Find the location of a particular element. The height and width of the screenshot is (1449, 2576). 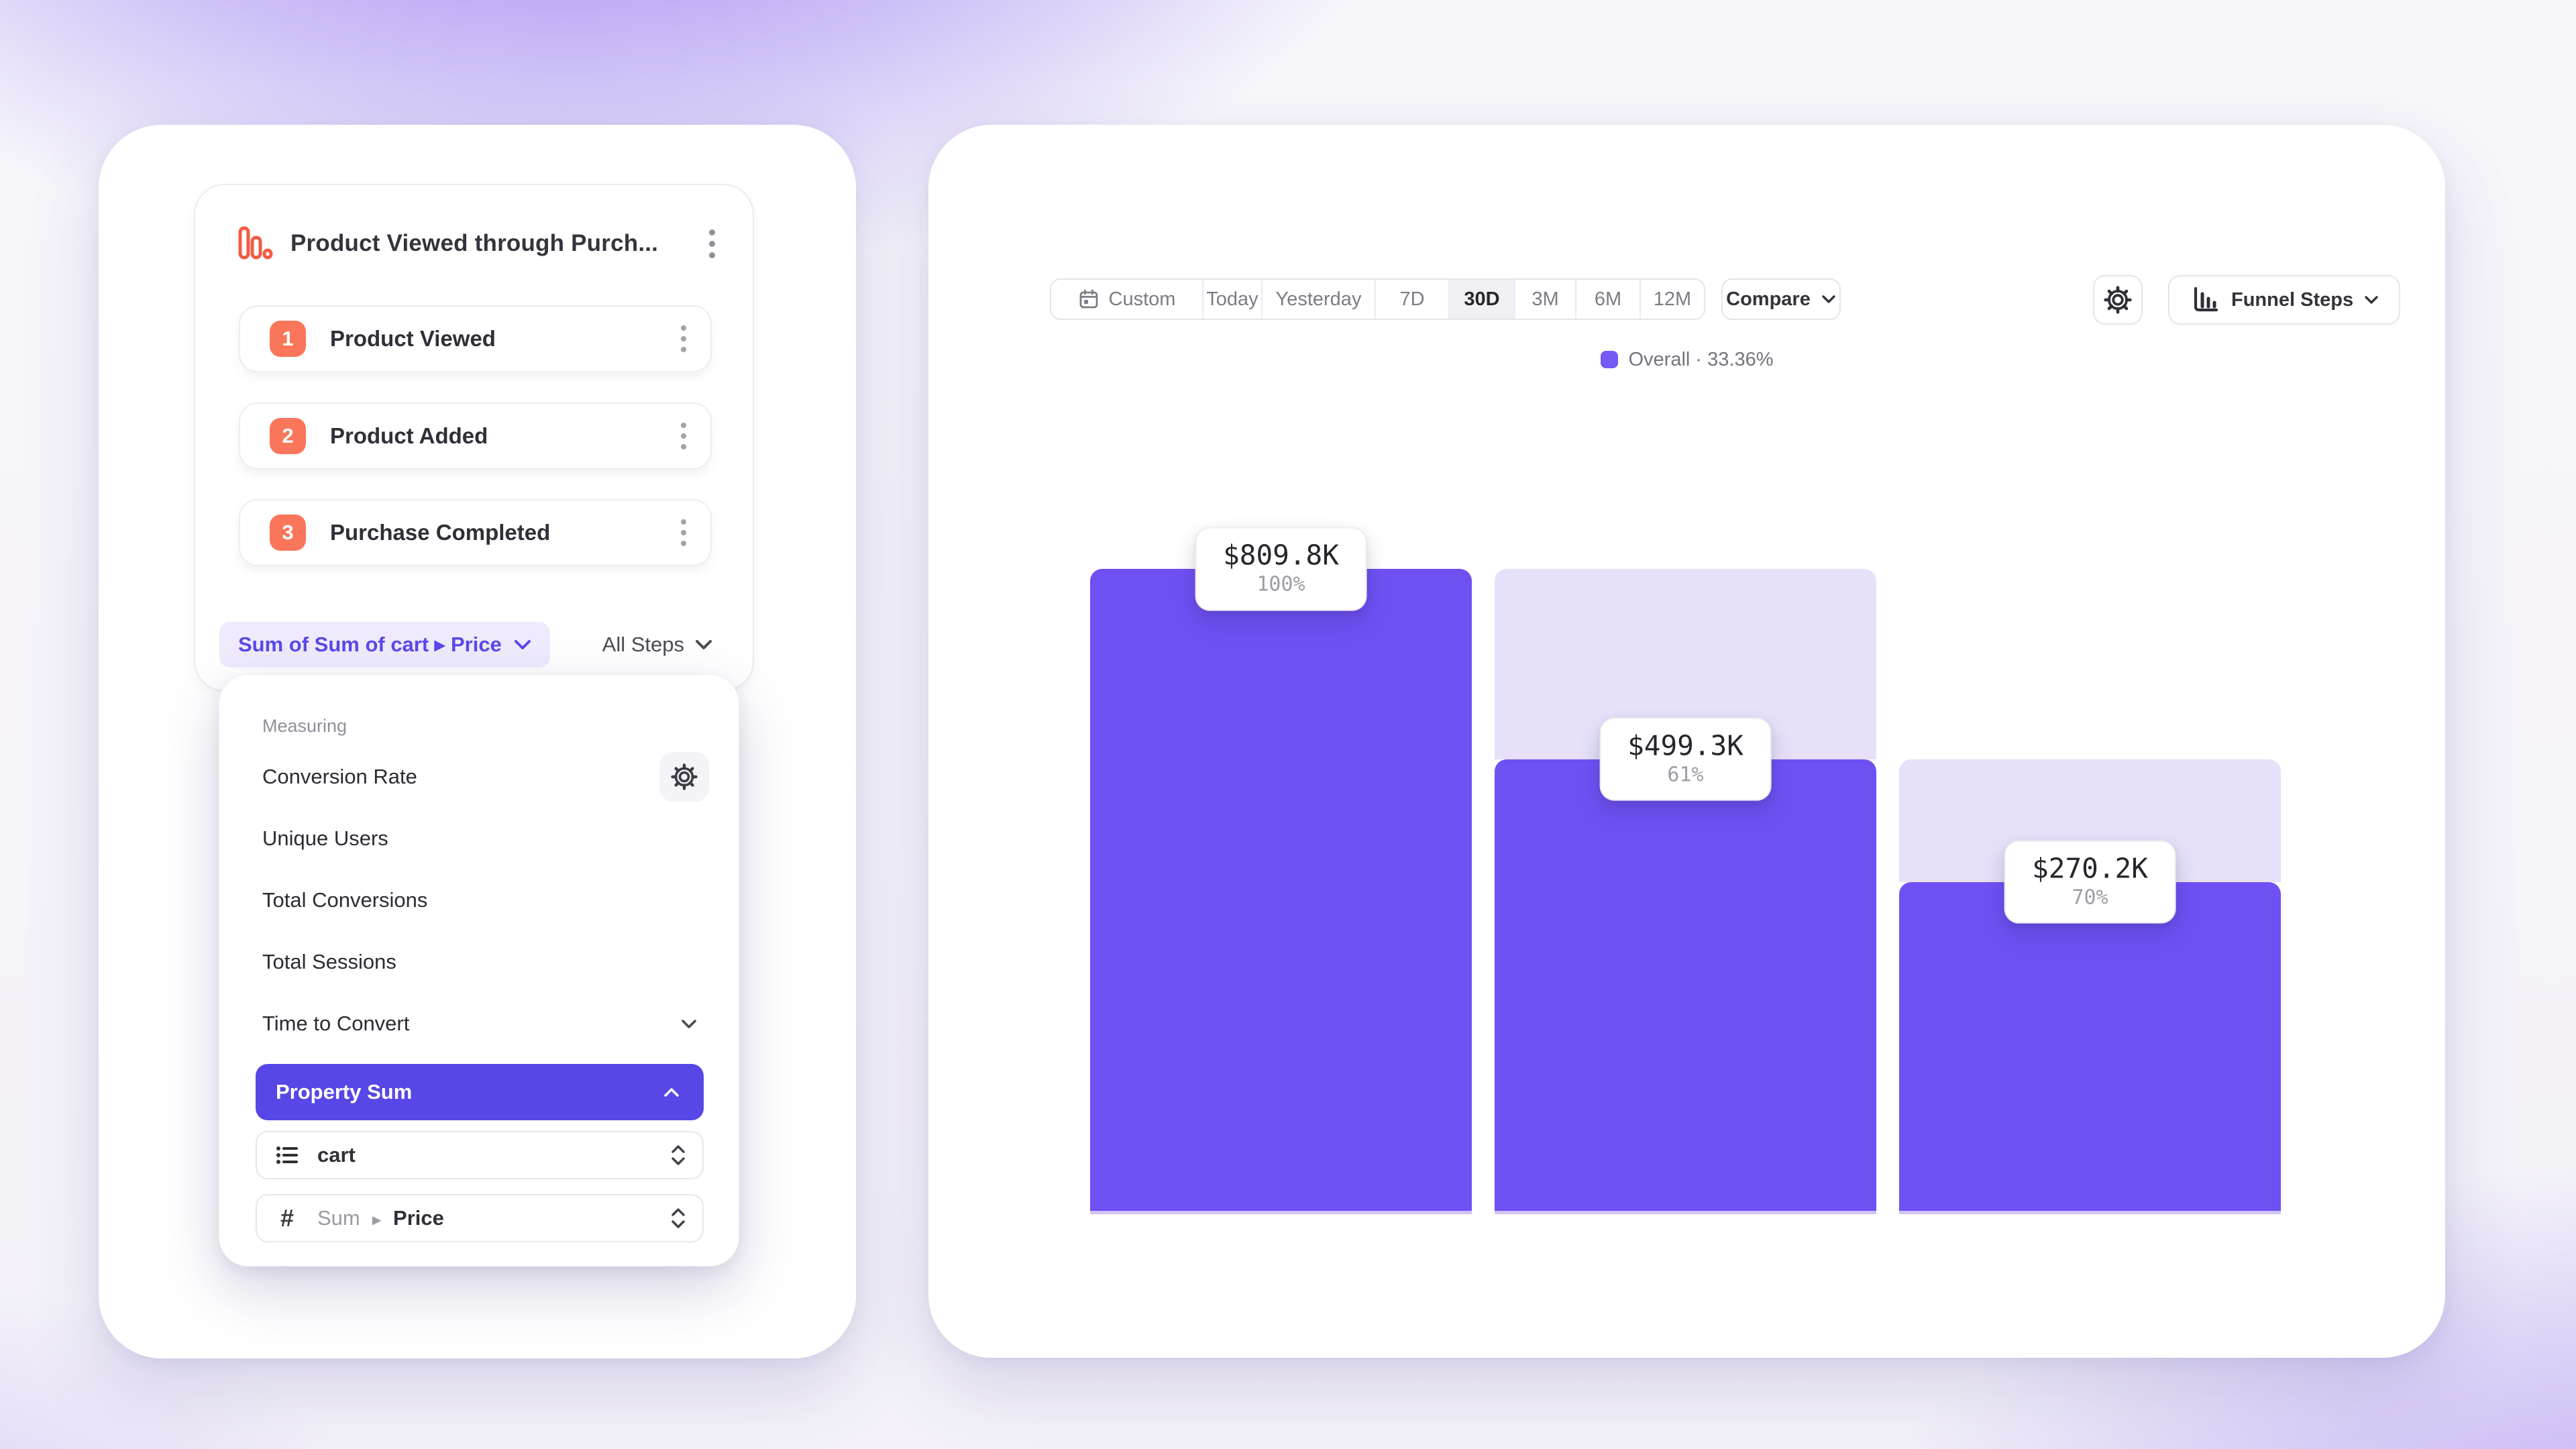

steps-scope-dropdown: All Steps is located at coordinates (657, 645).